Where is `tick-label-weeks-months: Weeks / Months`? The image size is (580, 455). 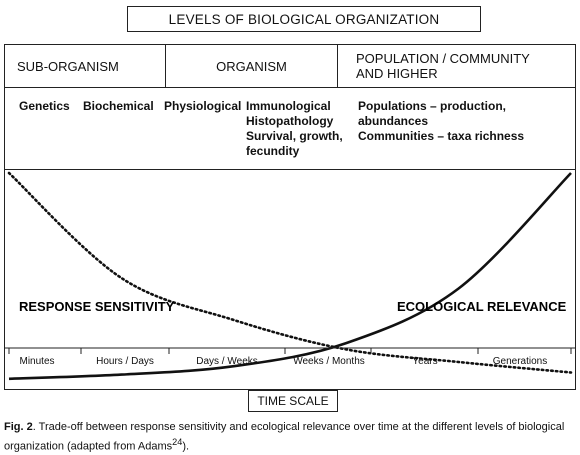 tick-label-weeks-months: Weeks / Months is located at coordinates (329, 361).